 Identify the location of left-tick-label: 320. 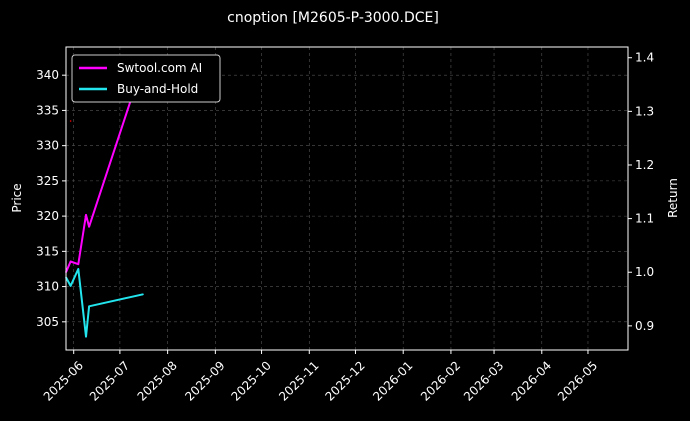
(47, 216).